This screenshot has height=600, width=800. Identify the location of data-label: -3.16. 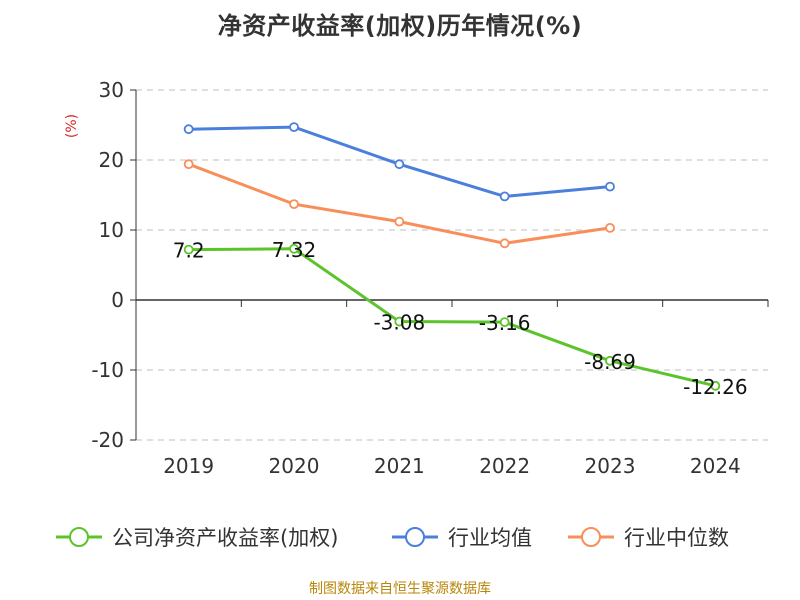
(505, 323).